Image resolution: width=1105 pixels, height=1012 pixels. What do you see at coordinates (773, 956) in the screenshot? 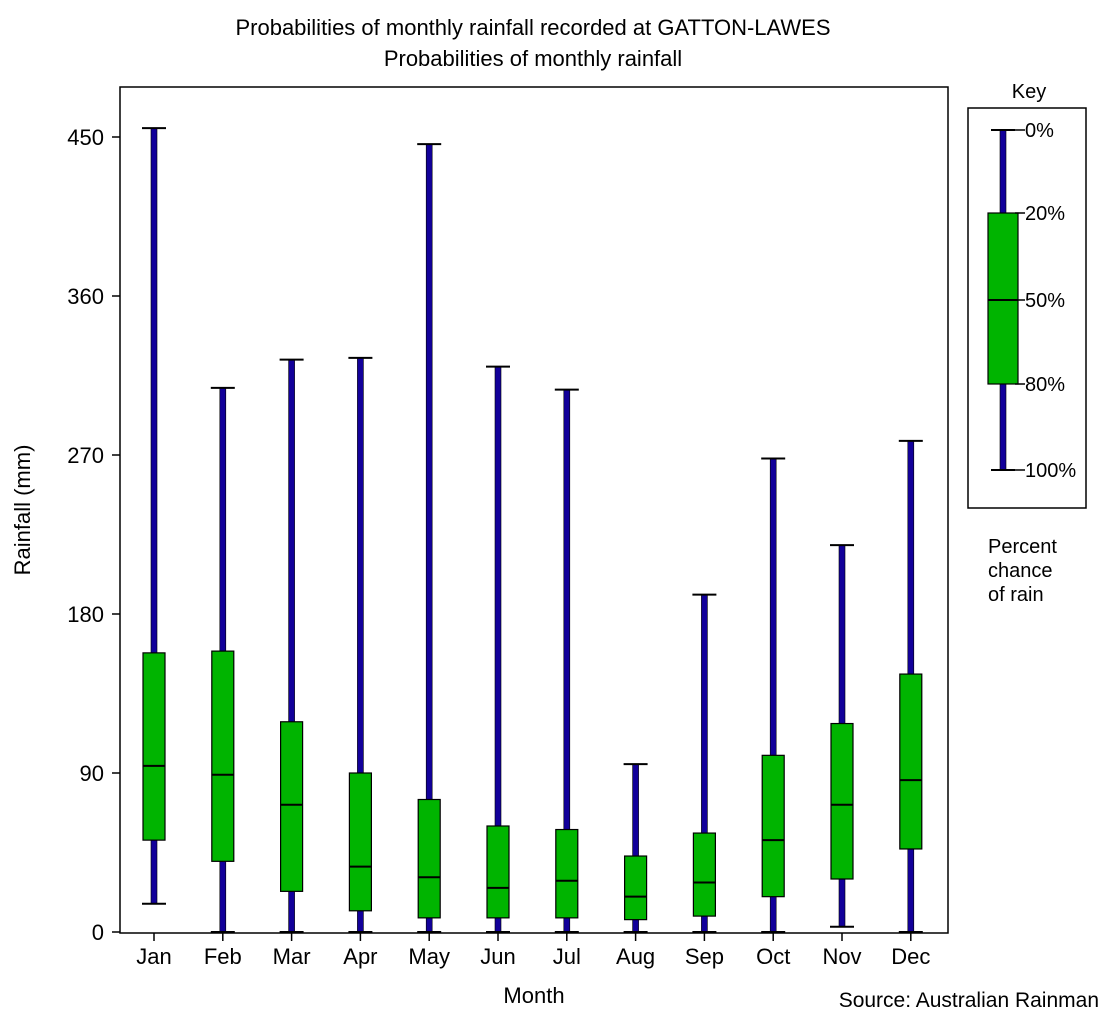
I see `x-tick-label: Oct` at bounding box center [773, 956].